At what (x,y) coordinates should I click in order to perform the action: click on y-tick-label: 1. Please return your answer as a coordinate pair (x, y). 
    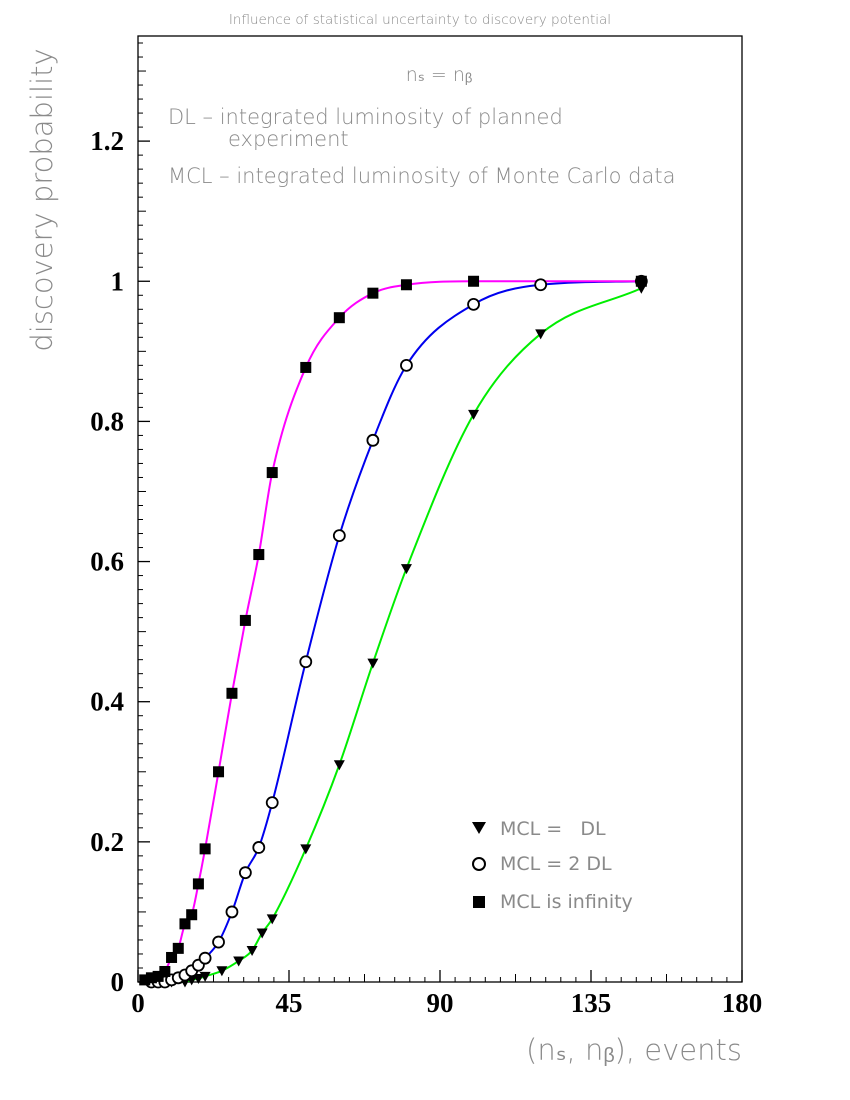
    Looking at the image, I should click on (118, 281).